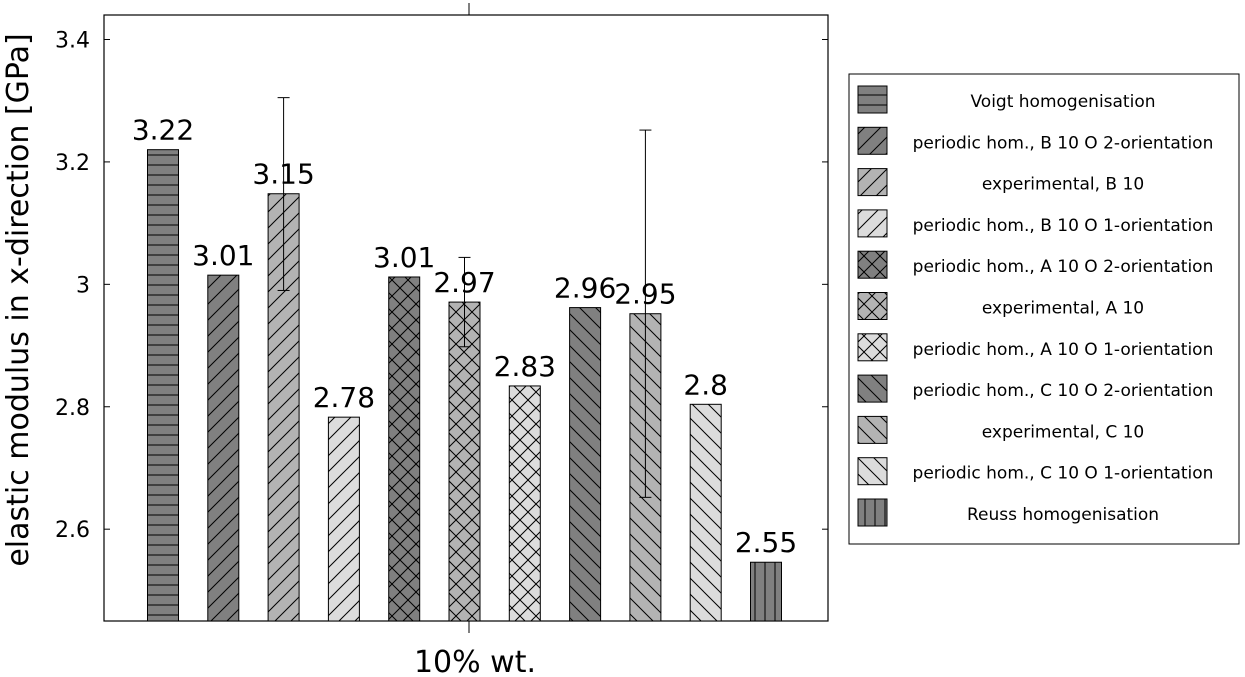  What do you see at coordinates (585, 288) in the screenshot?
I see `data-label: 2.96` at bounding box center [585, 288].